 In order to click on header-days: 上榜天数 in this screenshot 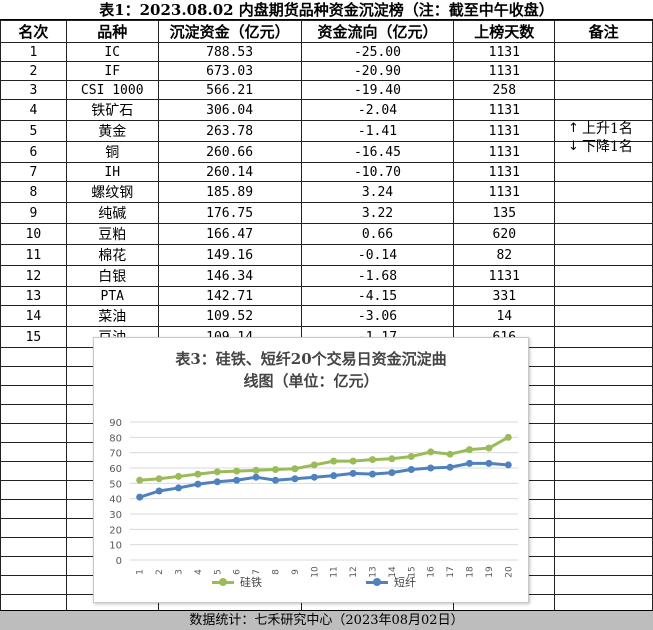, I will do `click(504, 31)`.